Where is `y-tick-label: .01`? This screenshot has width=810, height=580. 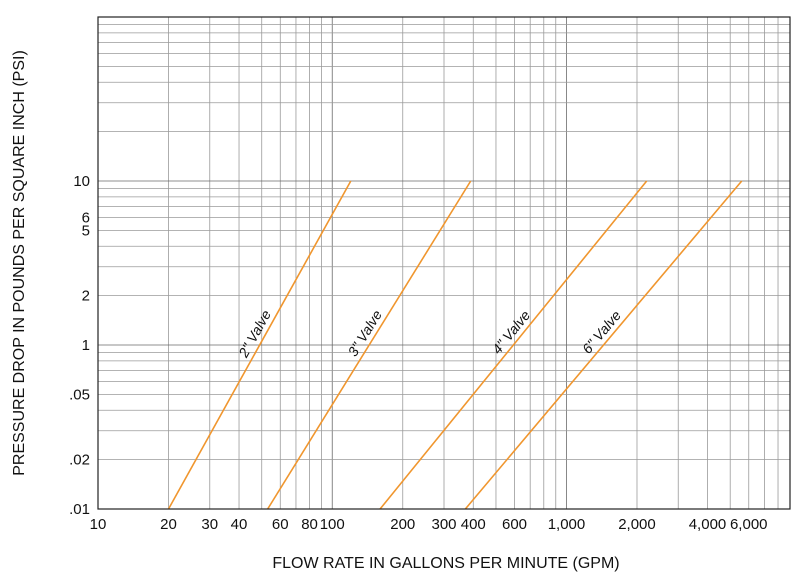
y-tick-label: .01 is located at coordinates (79, 509).